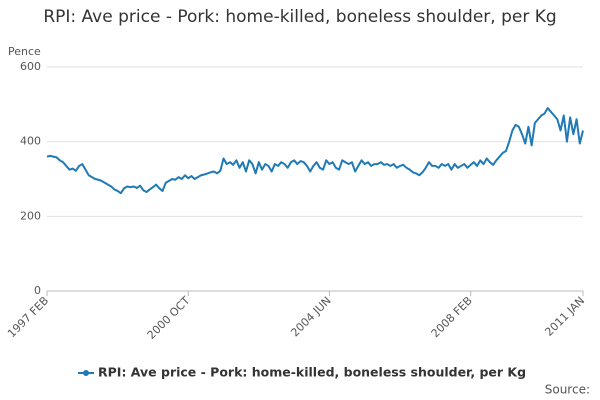 The height and width of the screenshot is (400, 600). Describe the element at coordinates (28, 317) in the screenshot. I see `x-tick-label: 1997 FEB` at that location.